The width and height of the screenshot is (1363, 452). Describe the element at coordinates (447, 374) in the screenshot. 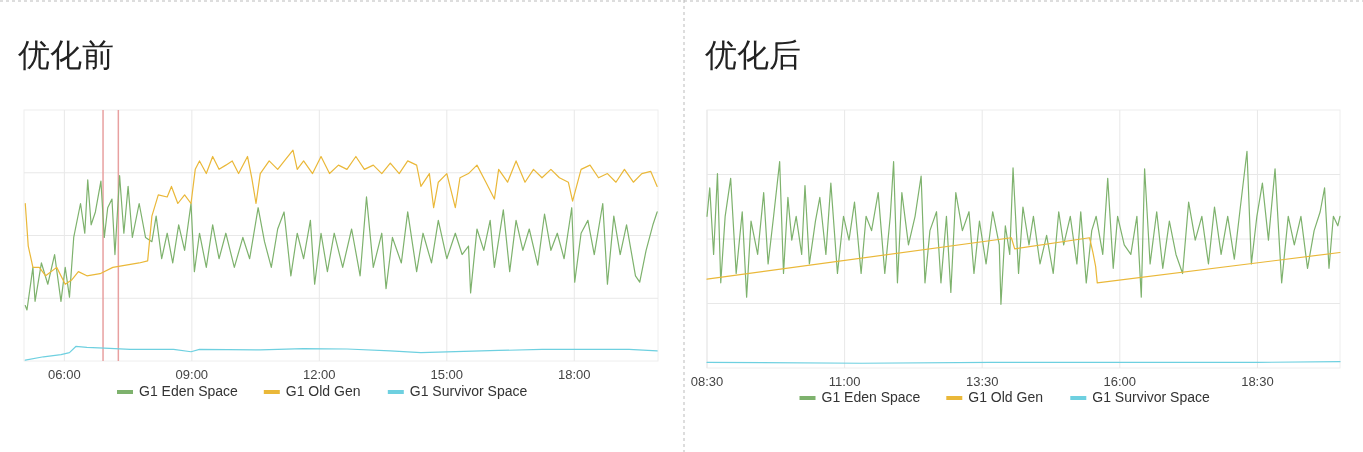

I see `x-tick-label: 15:00` at that location.